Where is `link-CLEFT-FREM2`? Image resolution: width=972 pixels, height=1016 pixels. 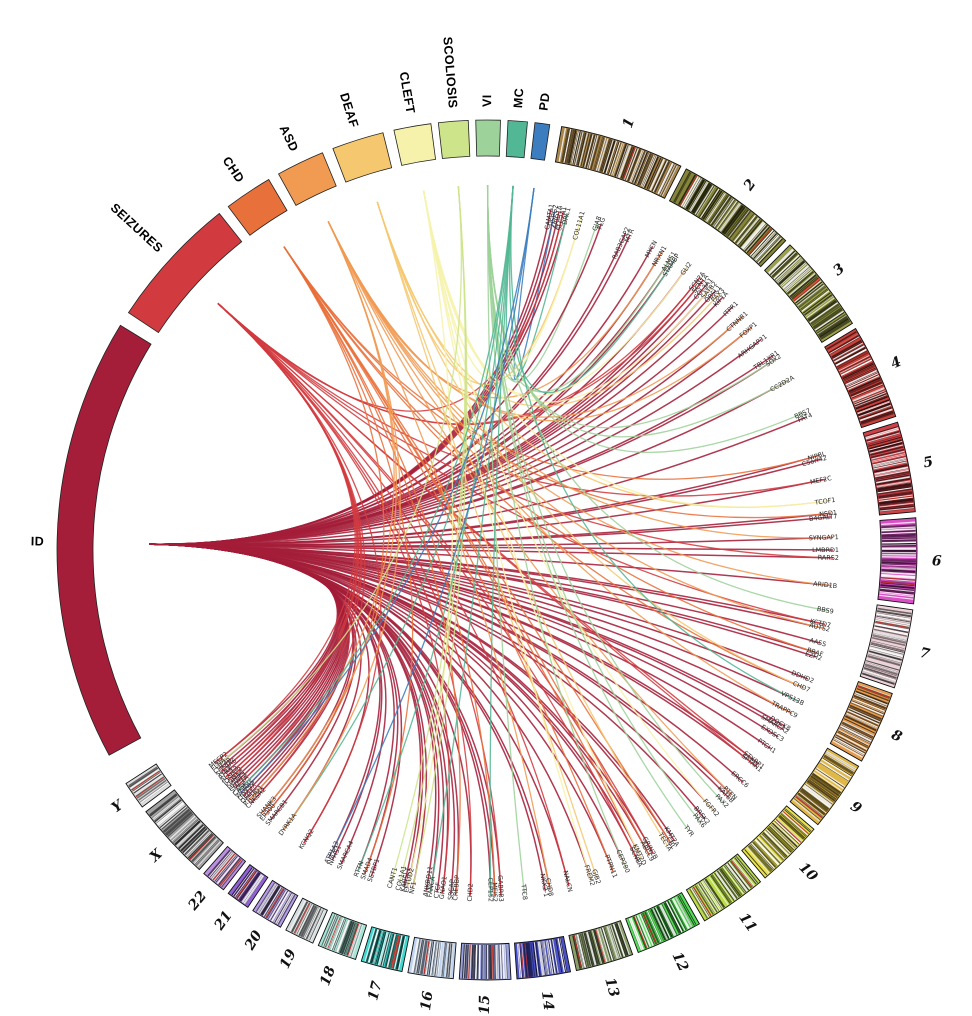
link-CLEFT-FREM2 is located at coordinates (507, 535).